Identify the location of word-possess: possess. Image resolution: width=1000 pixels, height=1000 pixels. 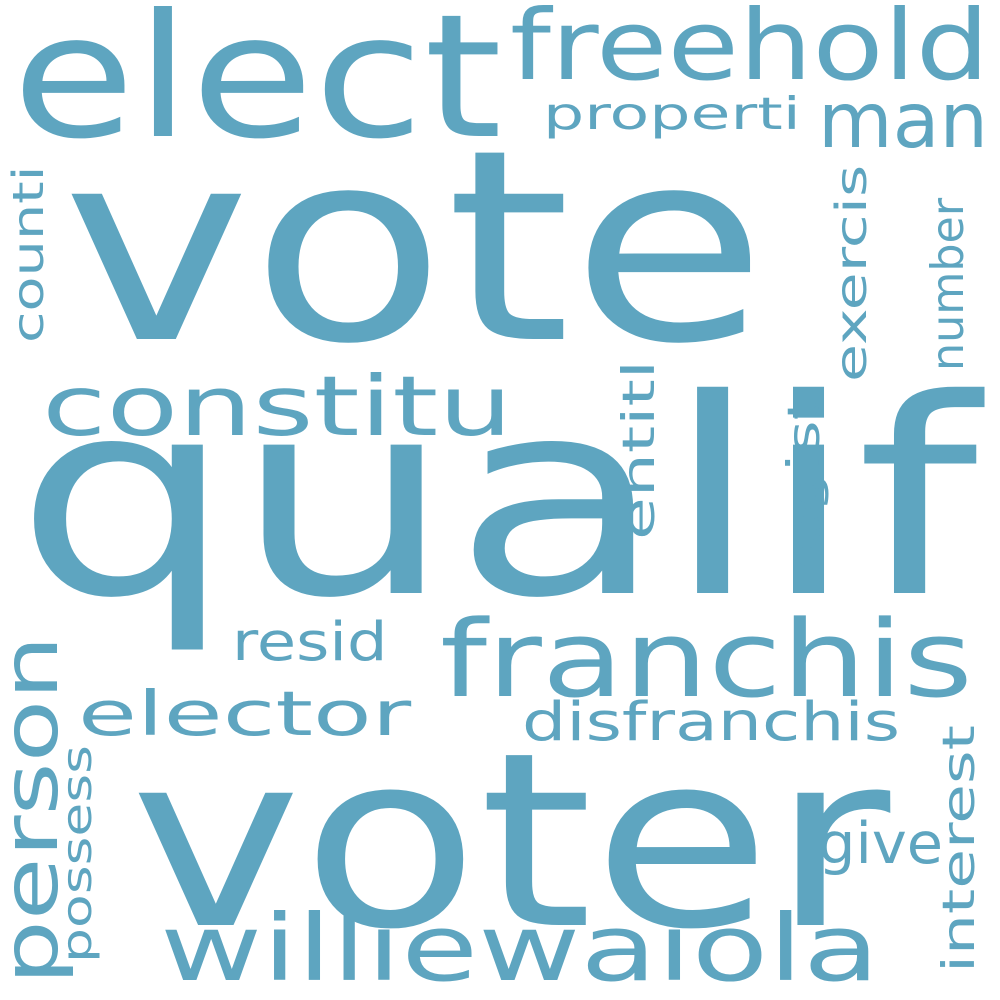
(77, 854).